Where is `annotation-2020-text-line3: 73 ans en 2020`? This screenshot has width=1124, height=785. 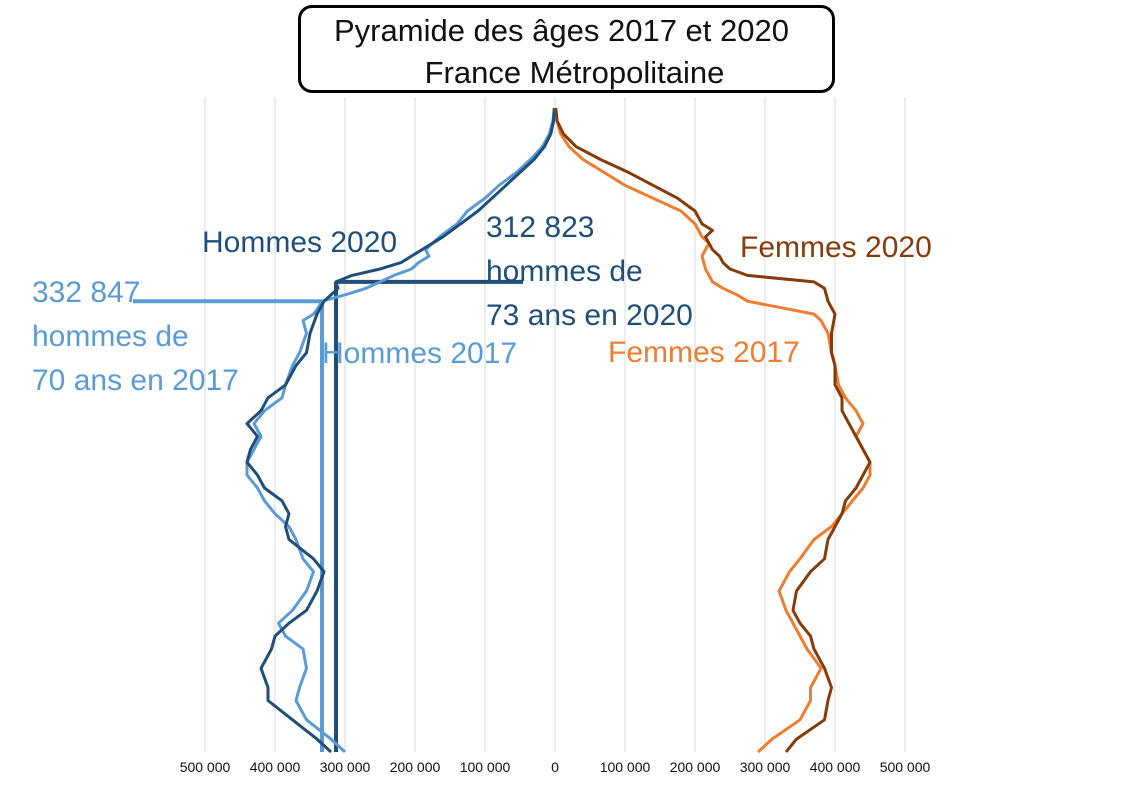 annotation-2020-text-line3: 73 ans en 2020 is located at coordinates (589, 315).